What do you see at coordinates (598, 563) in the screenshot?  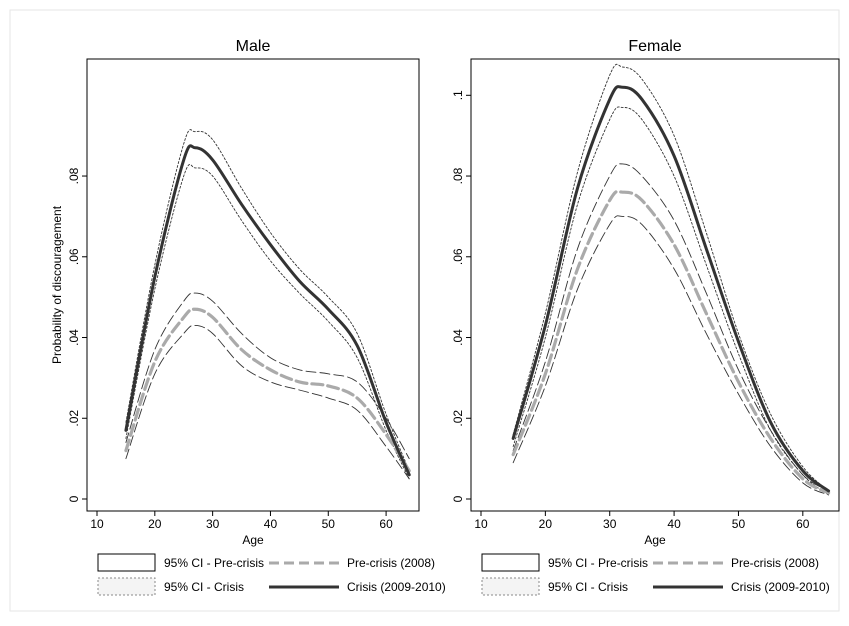 I see `legend-female-ci-precrisis-label: 95% CI - Pre-crisis` at bounding box center [598, 563].